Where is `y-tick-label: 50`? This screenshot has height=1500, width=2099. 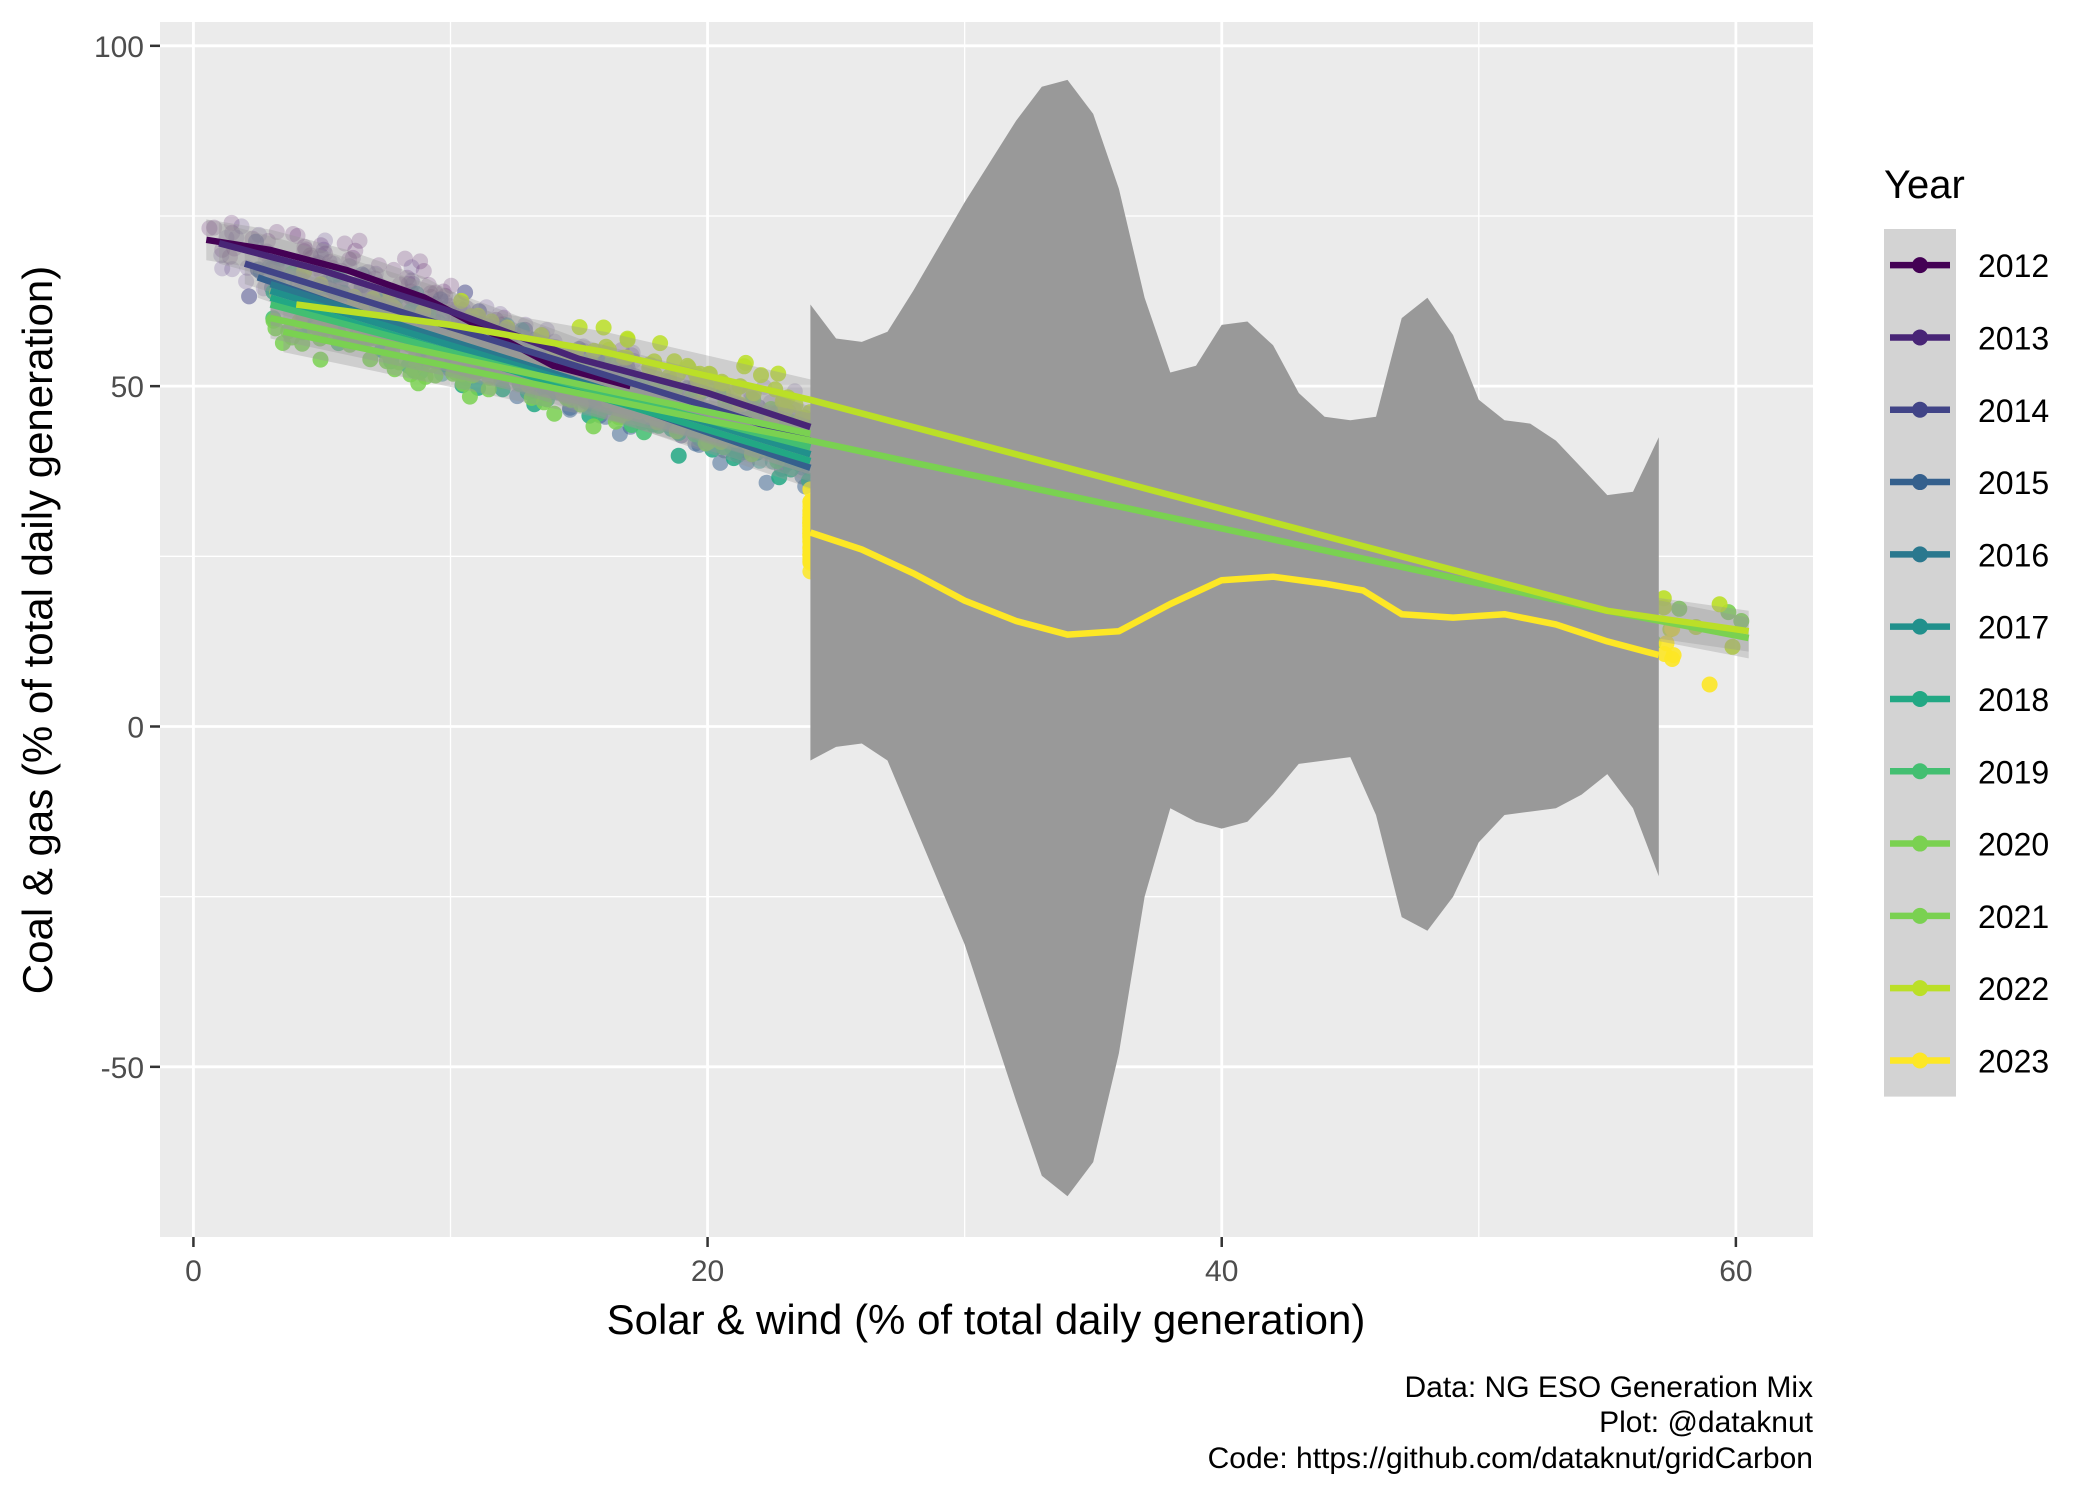 y-tick-label: 50 is located at coordinates (127, 387).